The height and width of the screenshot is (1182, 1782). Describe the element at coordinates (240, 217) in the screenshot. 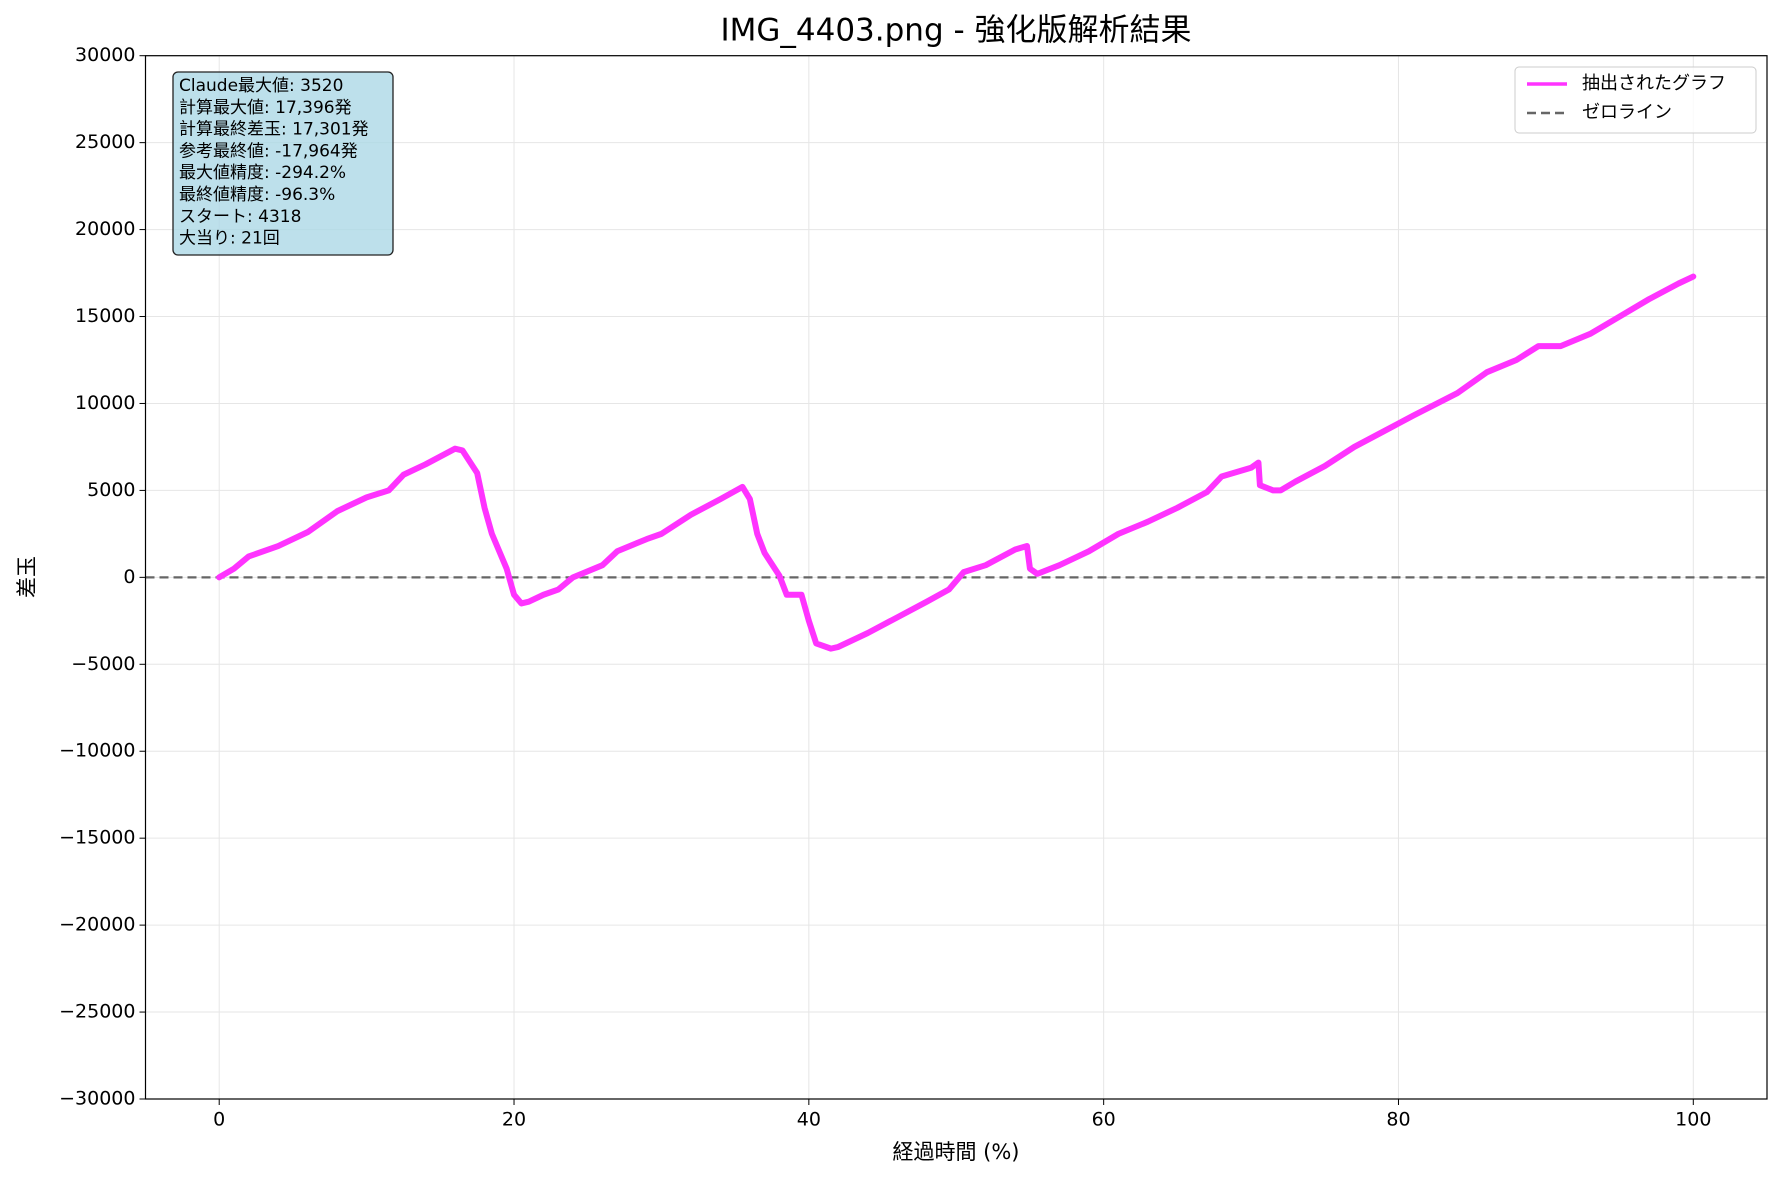

I see `info-line: スタート: 4318` at that location.